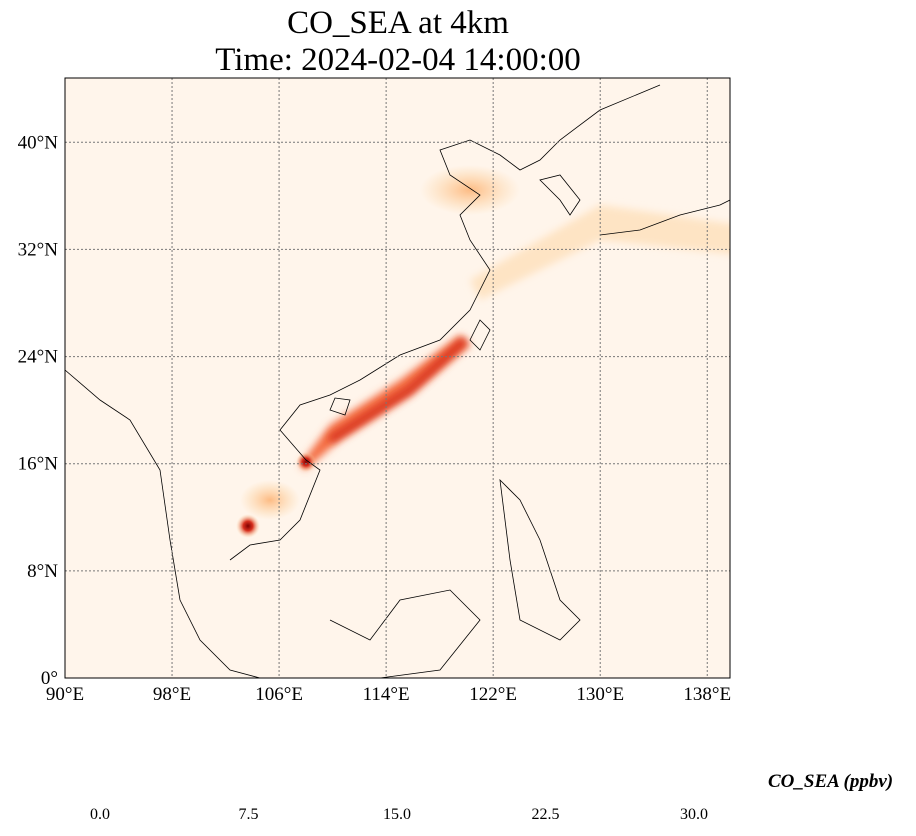  Describe the element at coordinates (49, 678) in the screenshot. I see `y-tick-label: 0°` at that location.